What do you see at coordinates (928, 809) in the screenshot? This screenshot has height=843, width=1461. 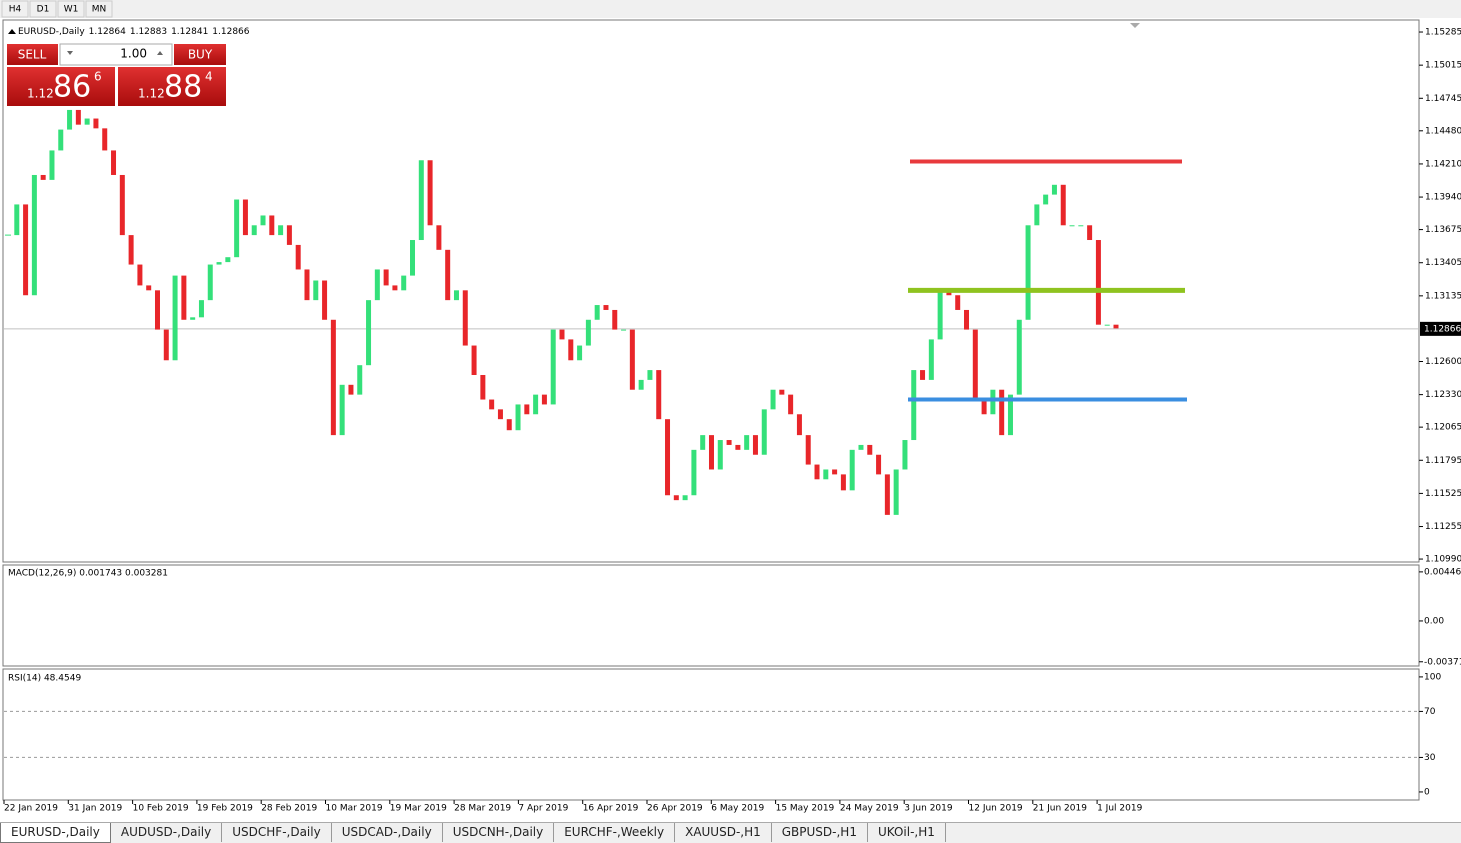 I see `x-tick-label: 3 Jun 2019` at bounding box center [928, 809].